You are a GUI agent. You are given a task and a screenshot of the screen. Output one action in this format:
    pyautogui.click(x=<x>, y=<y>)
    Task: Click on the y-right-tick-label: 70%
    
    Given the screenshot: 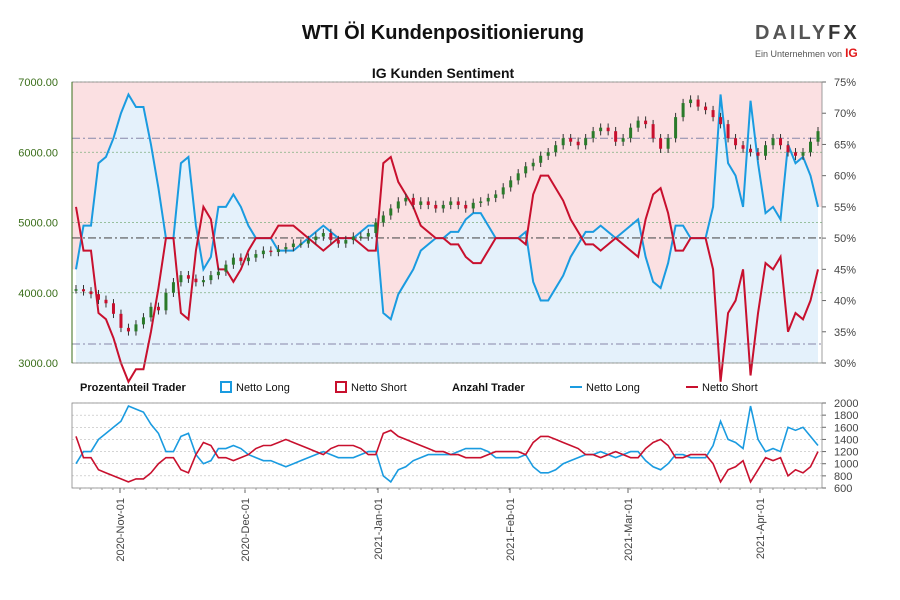 What is the action you would take?
    pyautogui.click(x=845, y=114)
    